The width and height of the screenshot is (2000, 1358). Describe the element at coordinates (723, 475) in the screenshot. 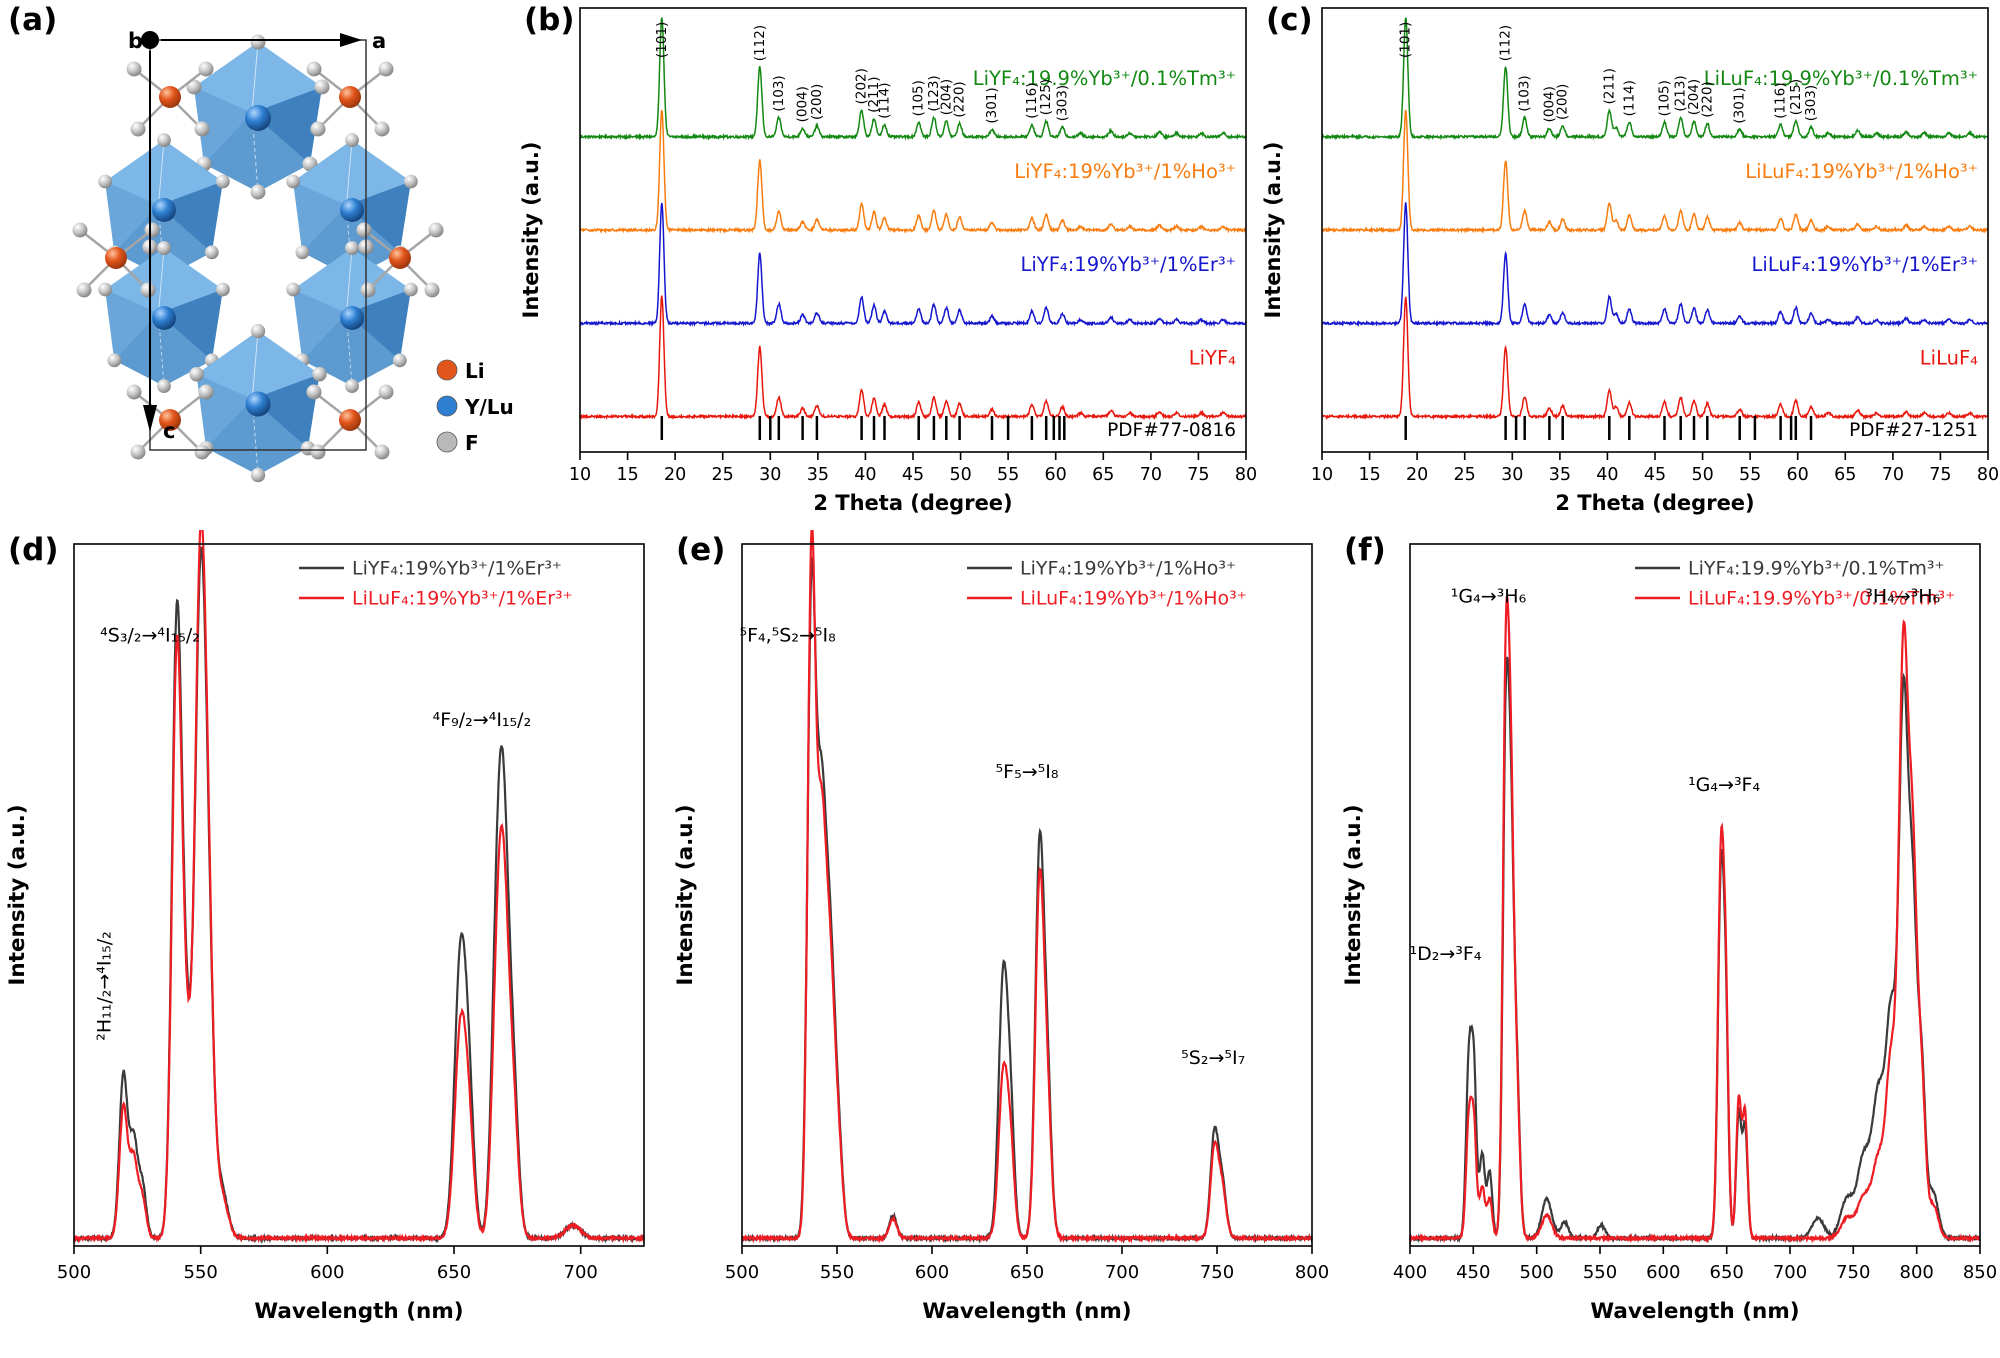

I see `svg-text: 25` at that location.